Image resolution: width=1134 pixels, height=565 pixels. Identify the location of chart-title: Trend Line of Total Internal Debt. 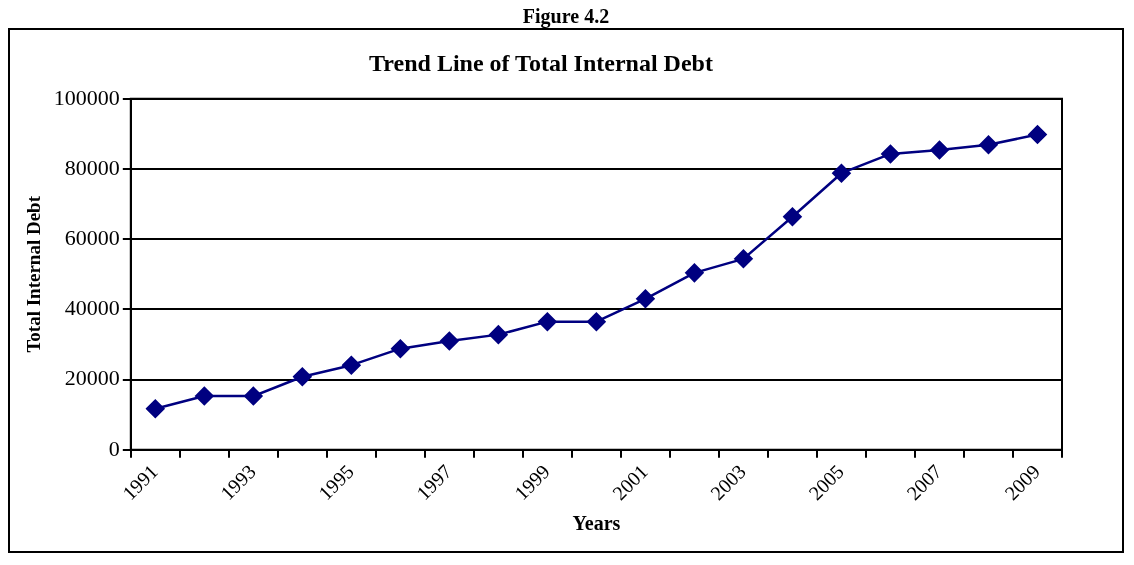
(541, 62).